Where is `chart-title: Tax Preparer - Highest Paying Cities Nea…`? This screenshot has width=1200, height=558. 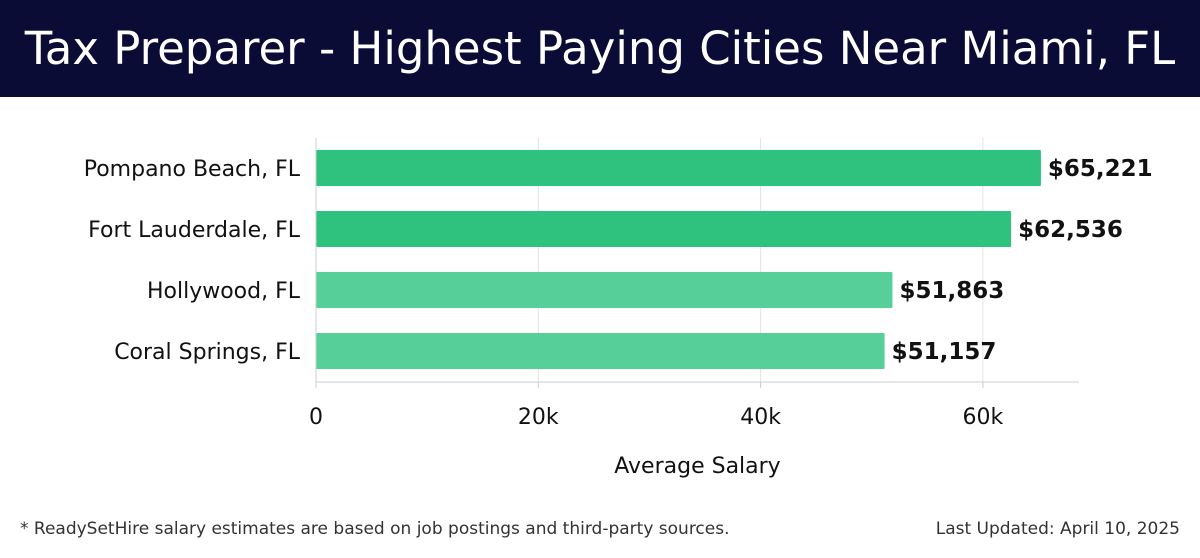 chart-title: Tax Preparer - Highest Paying Cities Nea… is located at coordinates (600, 48).